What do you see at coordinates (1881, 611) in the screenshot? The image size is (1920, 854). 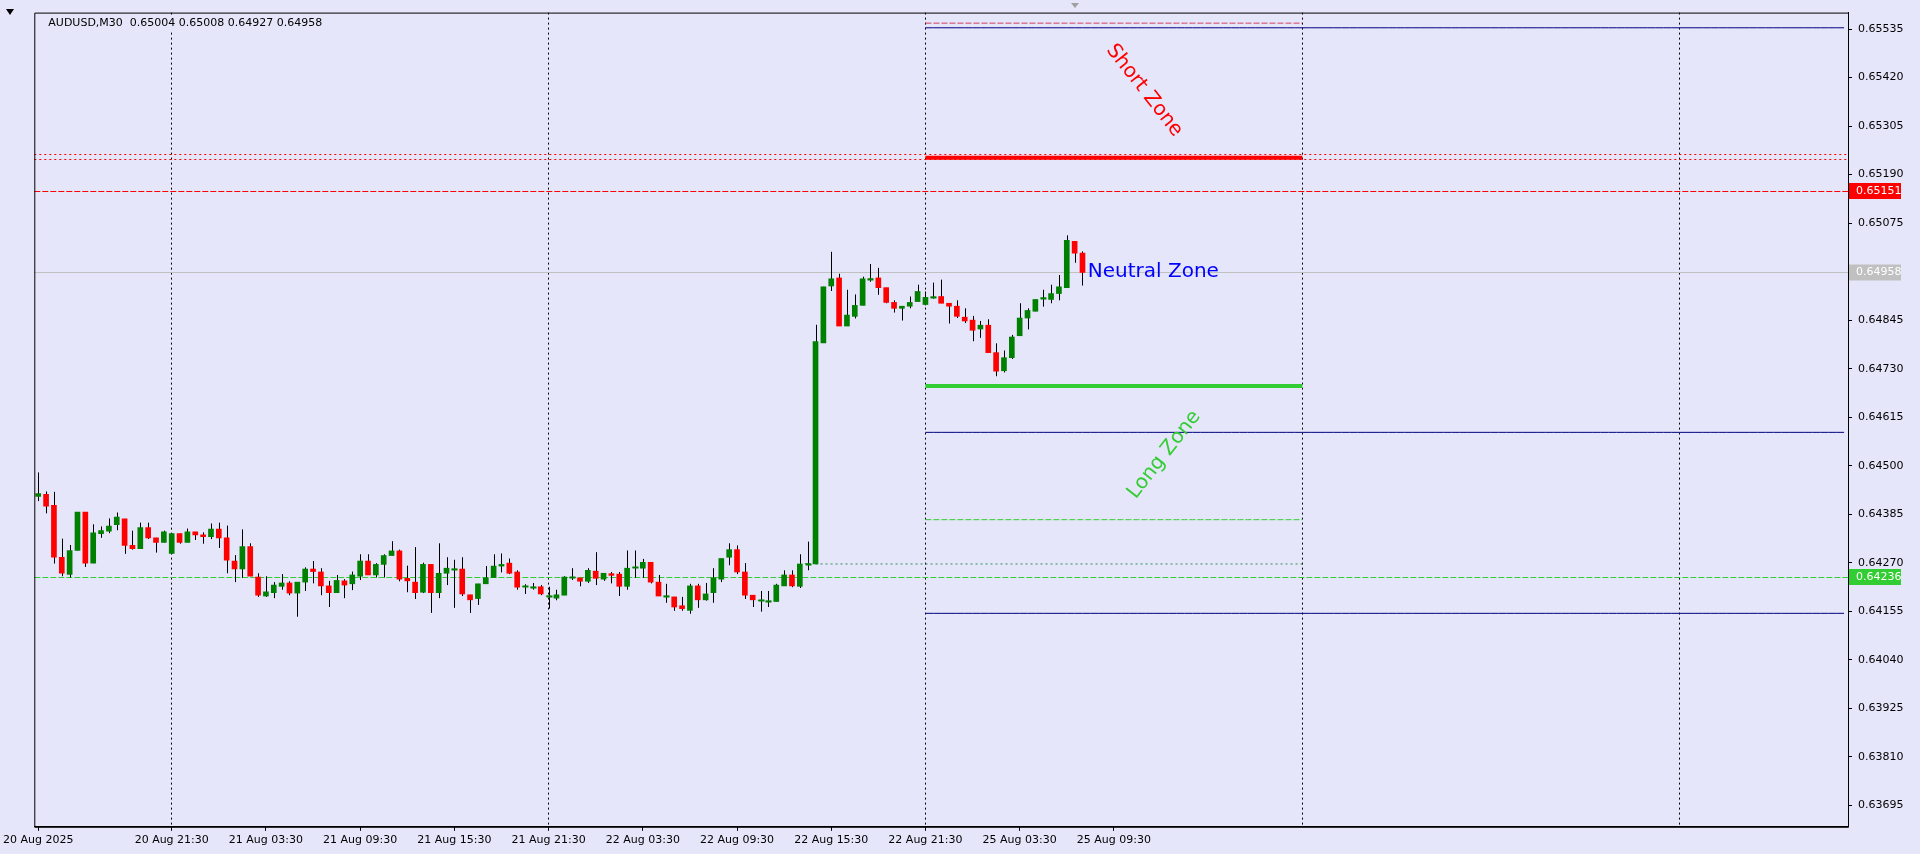 I see `y-tick-label: 0.64155` at bounding box center [1881, 611].